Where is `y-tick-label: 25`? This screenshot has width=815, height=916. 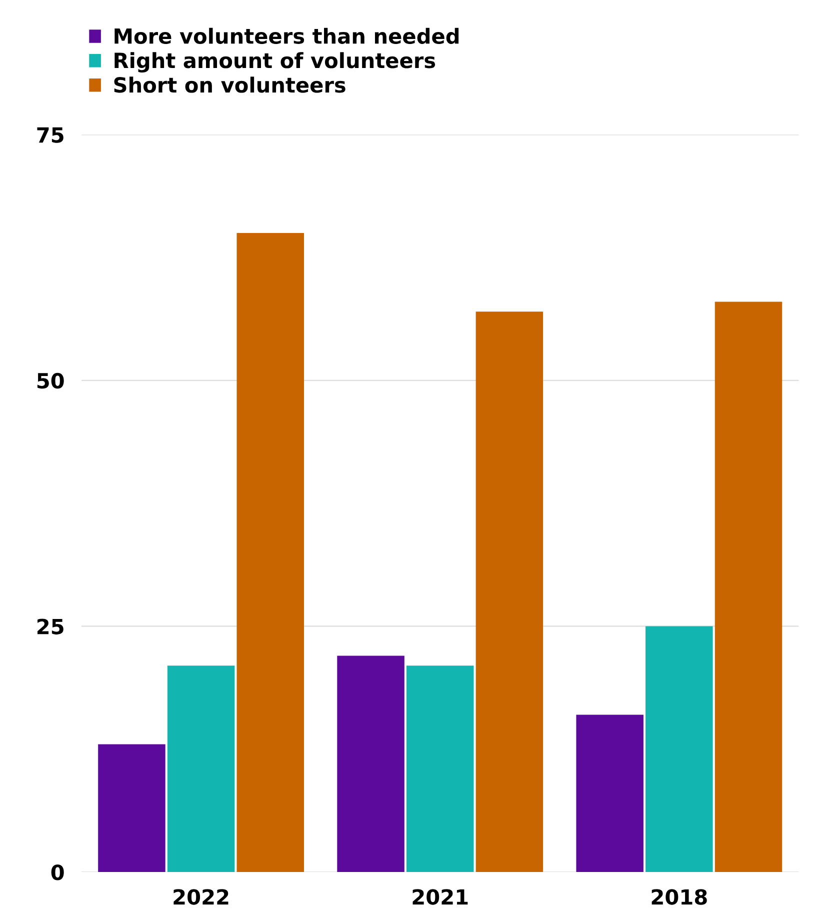 y-tick-label: 25 is located at coordinates (50, 626).